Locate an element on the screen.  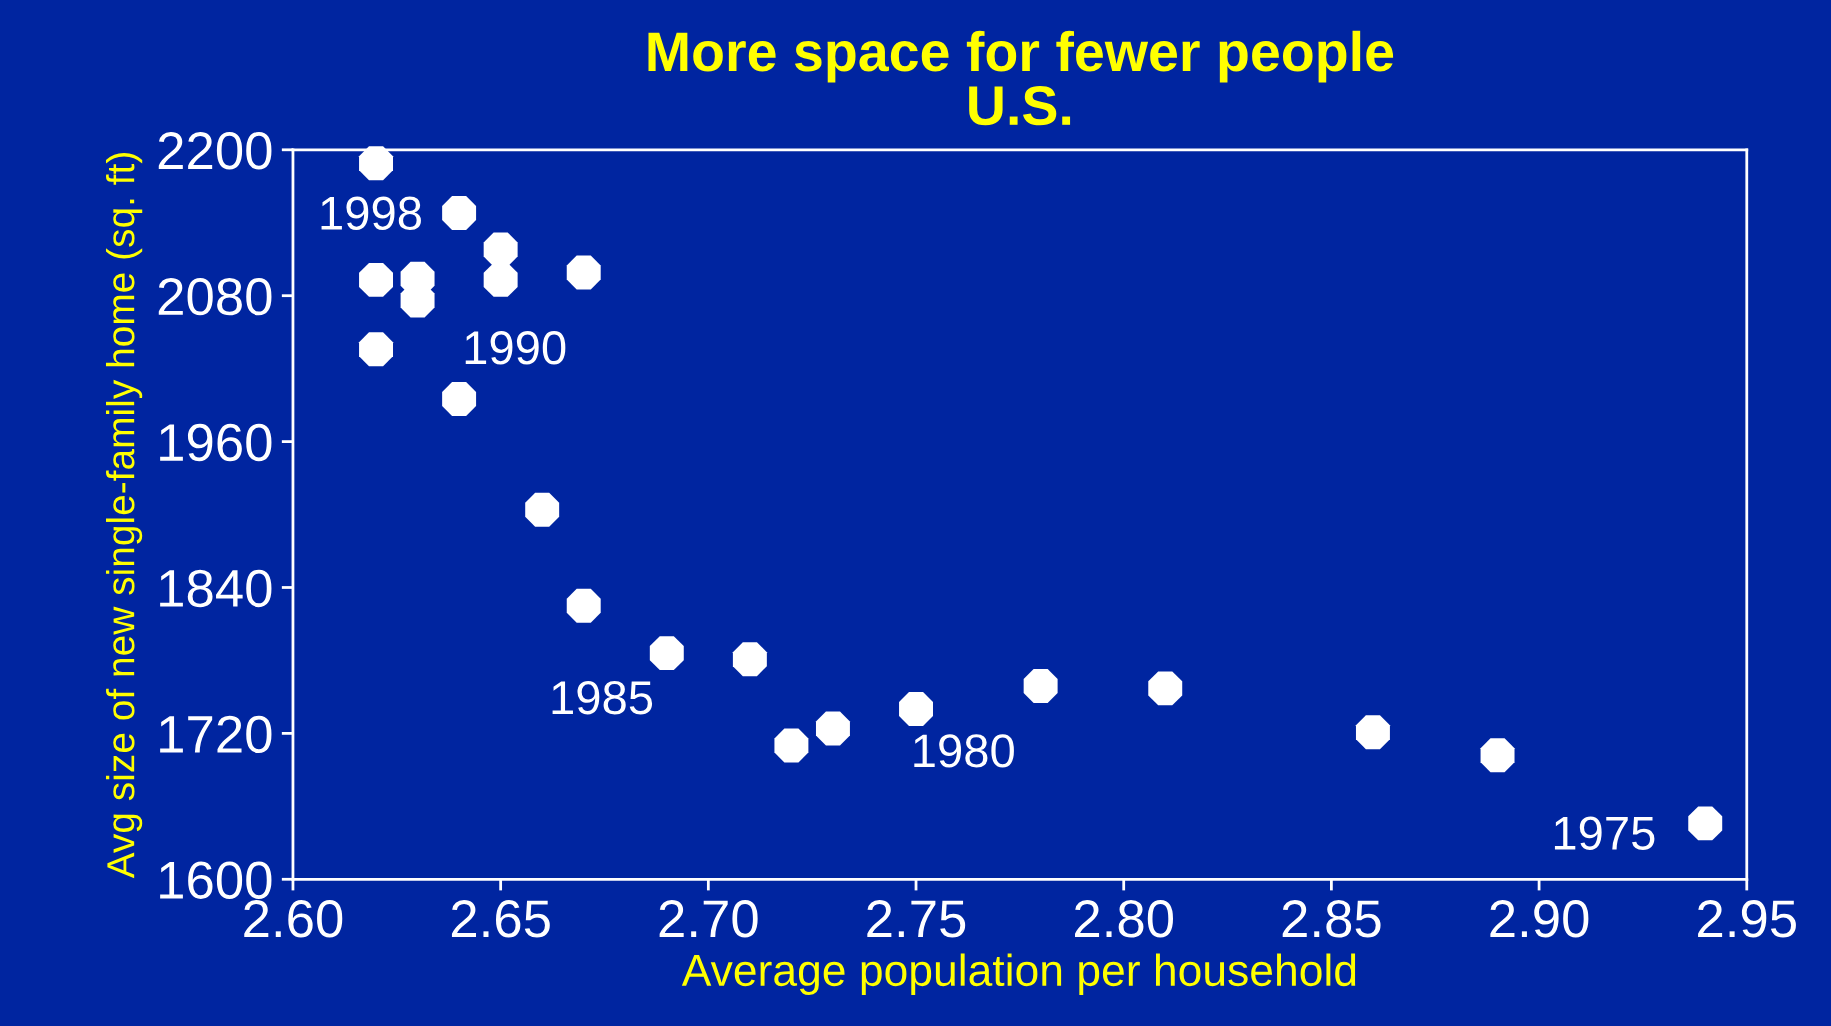
x-tick-label: 2.95 is located at coordinates (1747, 919).